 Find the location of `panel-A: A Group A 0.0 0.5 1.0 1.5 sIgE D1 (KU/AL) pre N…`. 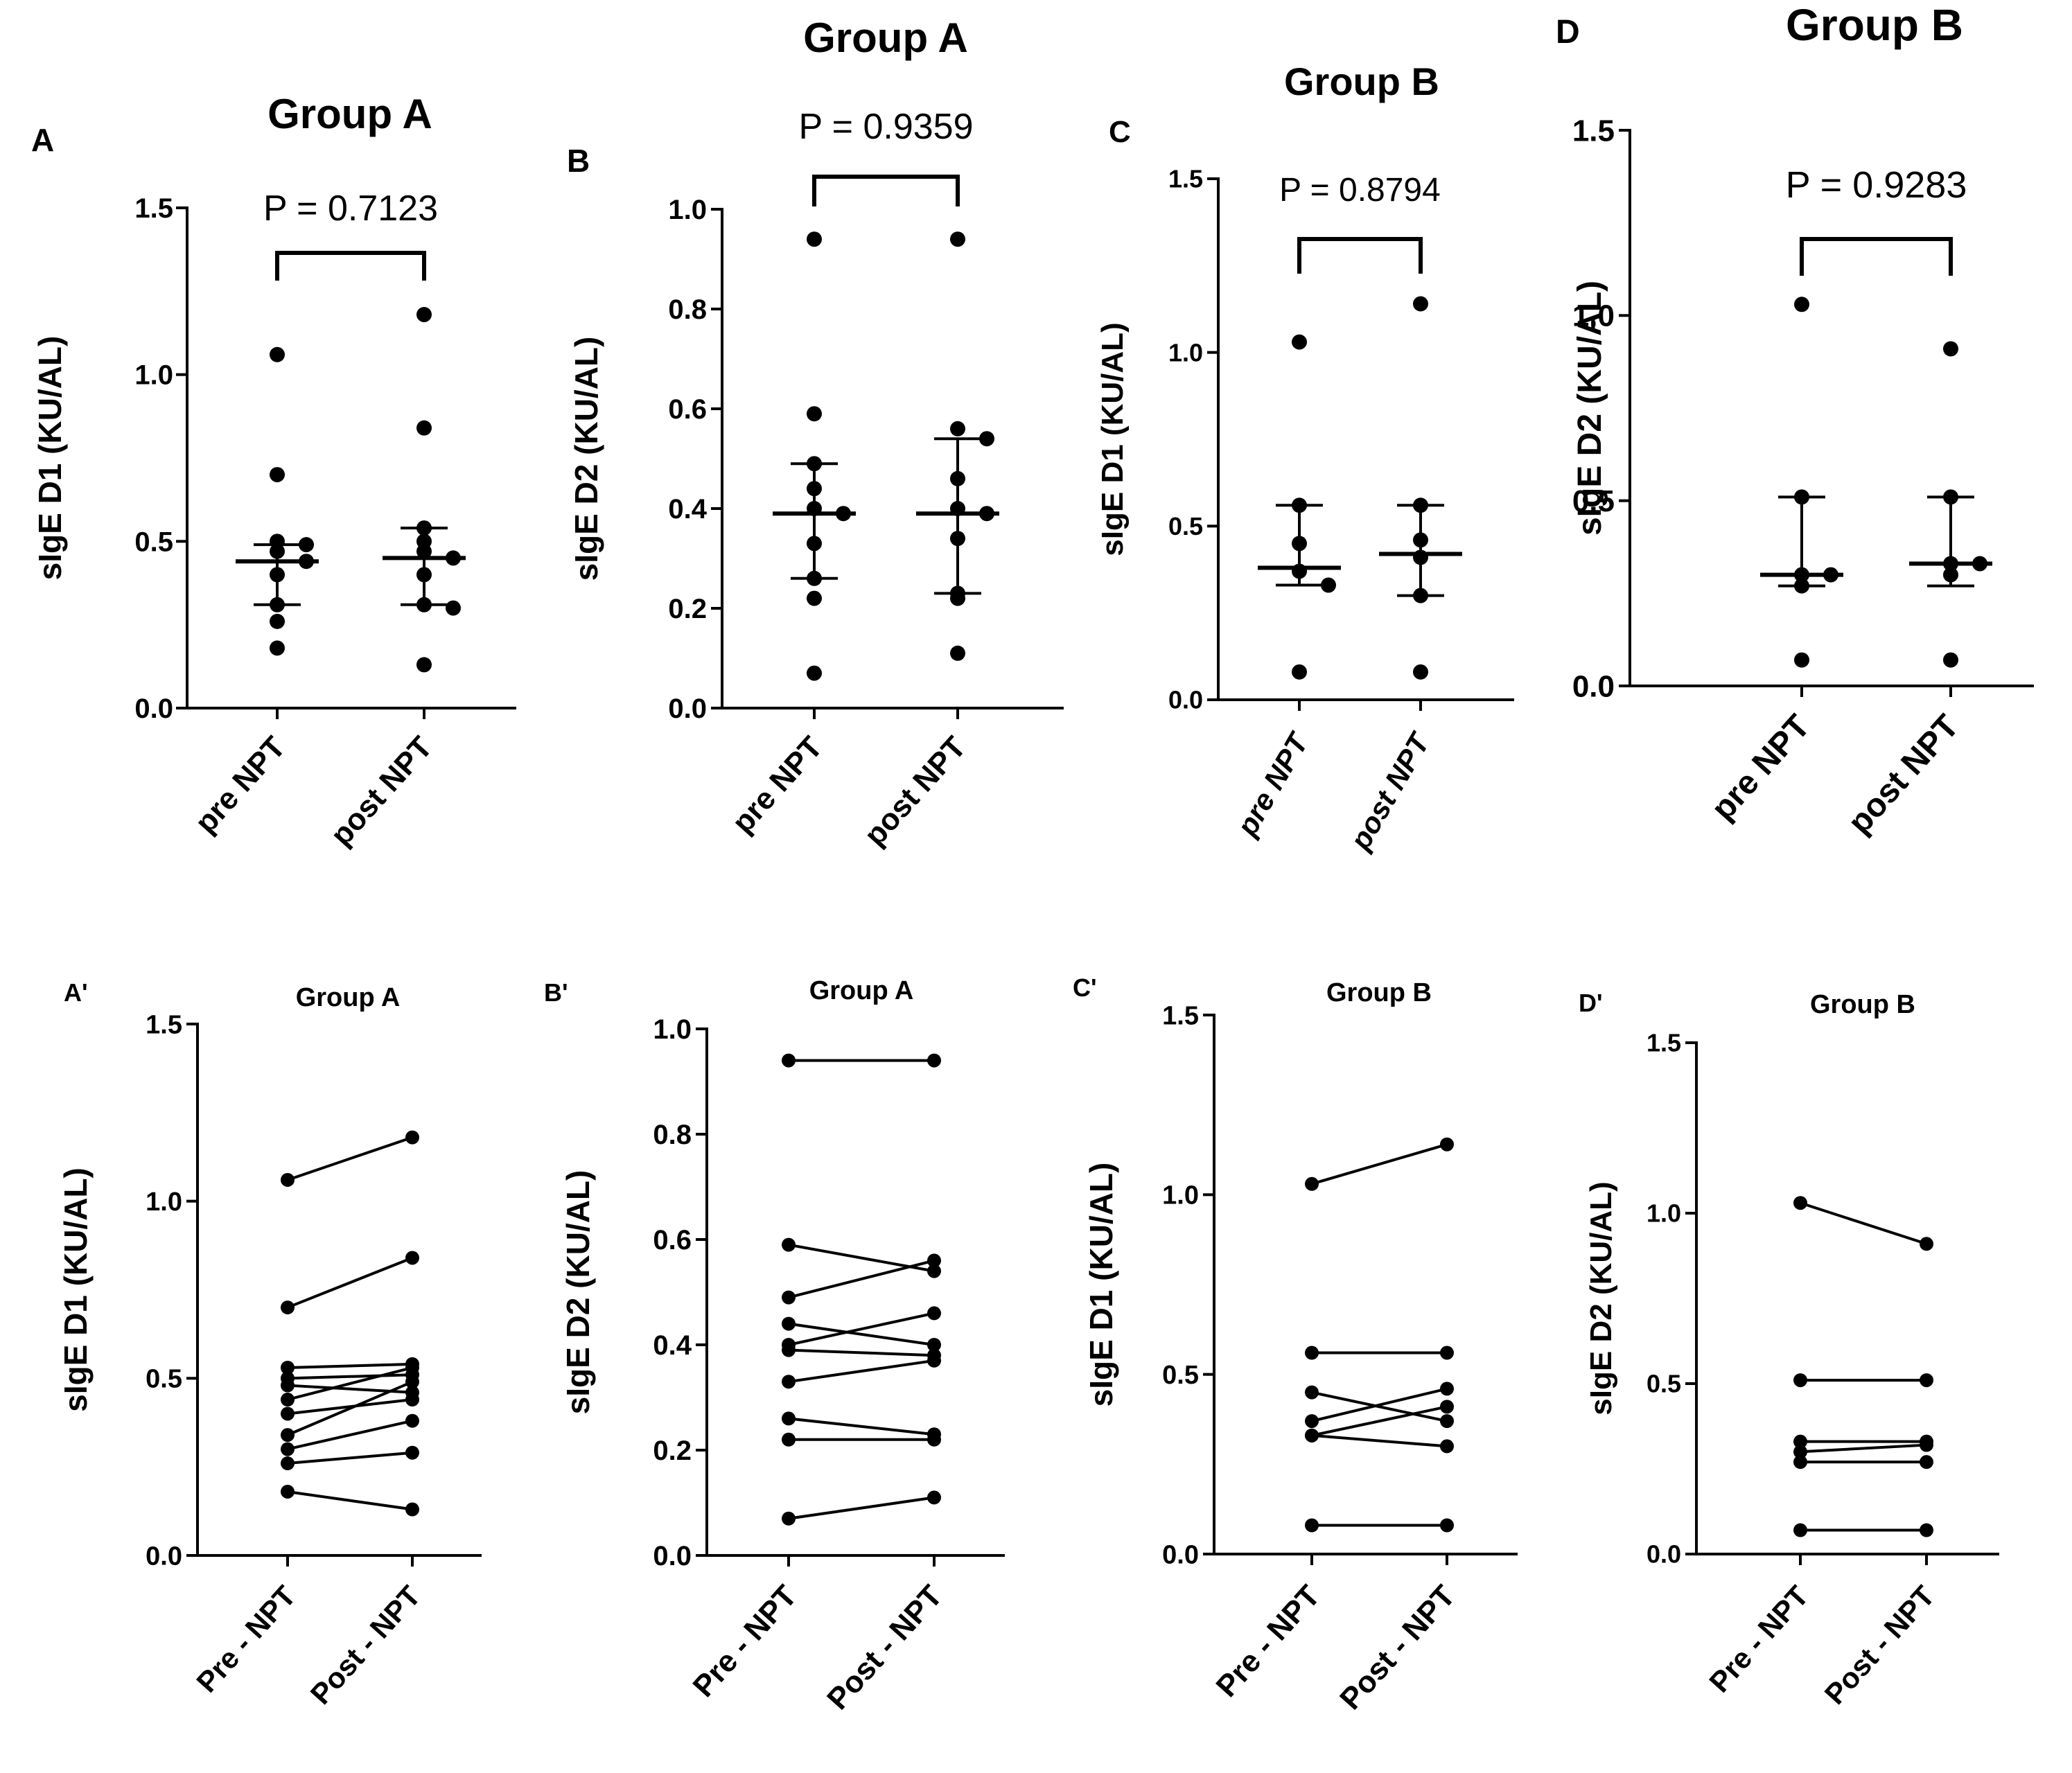

panel-A: A Group A 0.0 0.5 1.0 1.5 sIgE D1 (KU/AL) pre N… is located at coordinates (273, 471).